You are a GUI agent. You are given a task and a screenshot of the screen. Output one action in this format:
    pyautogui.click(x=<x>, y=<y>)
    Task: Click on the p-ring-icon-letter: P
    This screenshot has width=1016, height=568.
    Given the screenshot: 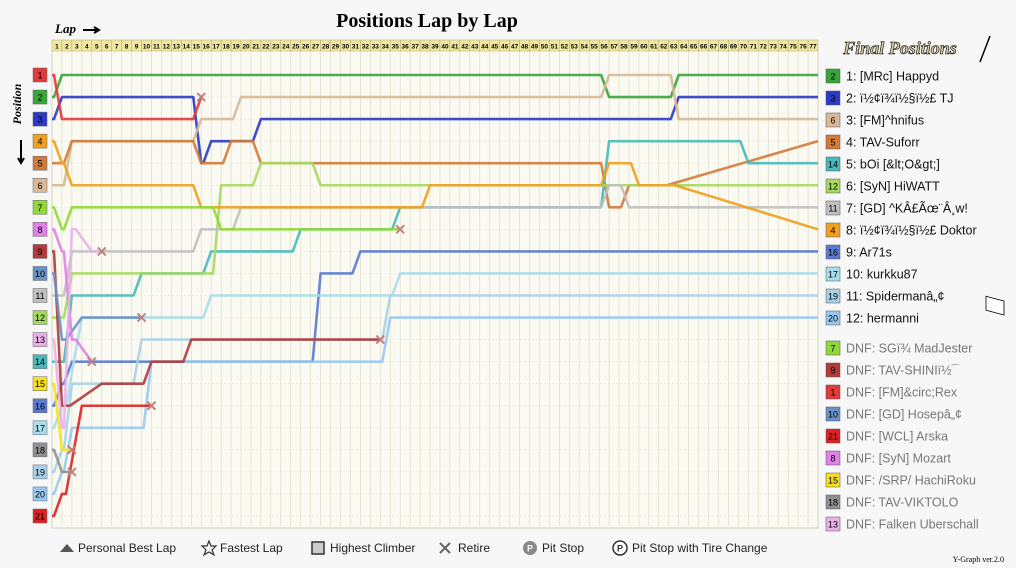 What is the action you would take?
    pyautogui.click(x=620, y=549)
    